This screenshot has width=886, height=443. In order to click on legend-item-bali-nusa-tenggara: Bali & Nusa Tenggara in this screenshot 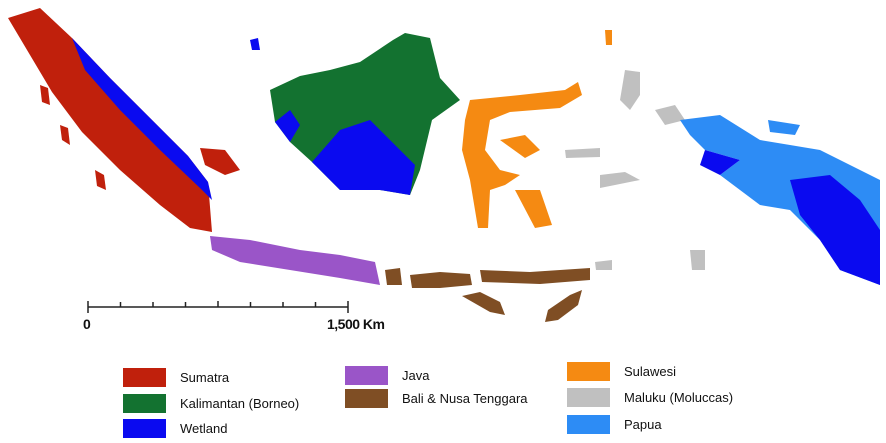, I will do `click(436, 398)`.